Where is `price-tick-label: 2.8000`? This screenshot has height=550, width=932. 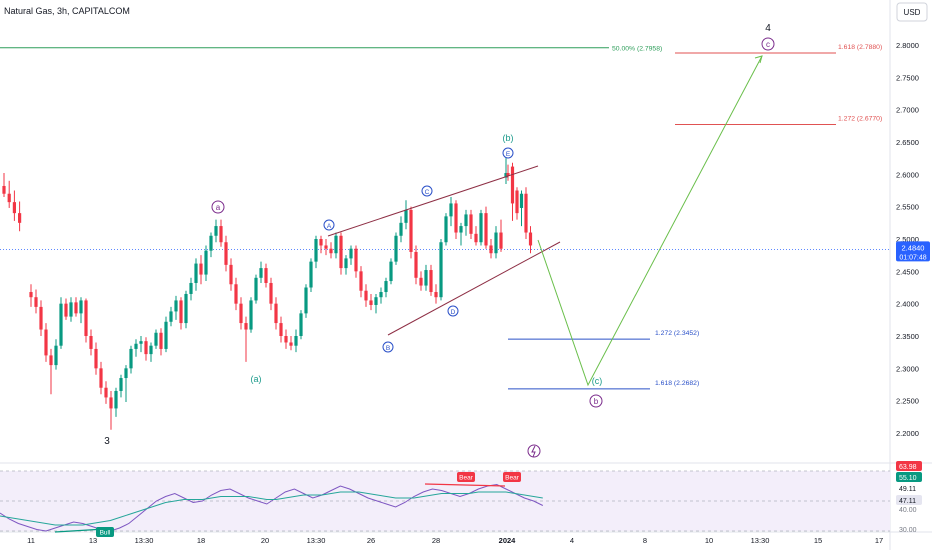
price-tick-label: 2.8000 is located at coordinates (907, 45).